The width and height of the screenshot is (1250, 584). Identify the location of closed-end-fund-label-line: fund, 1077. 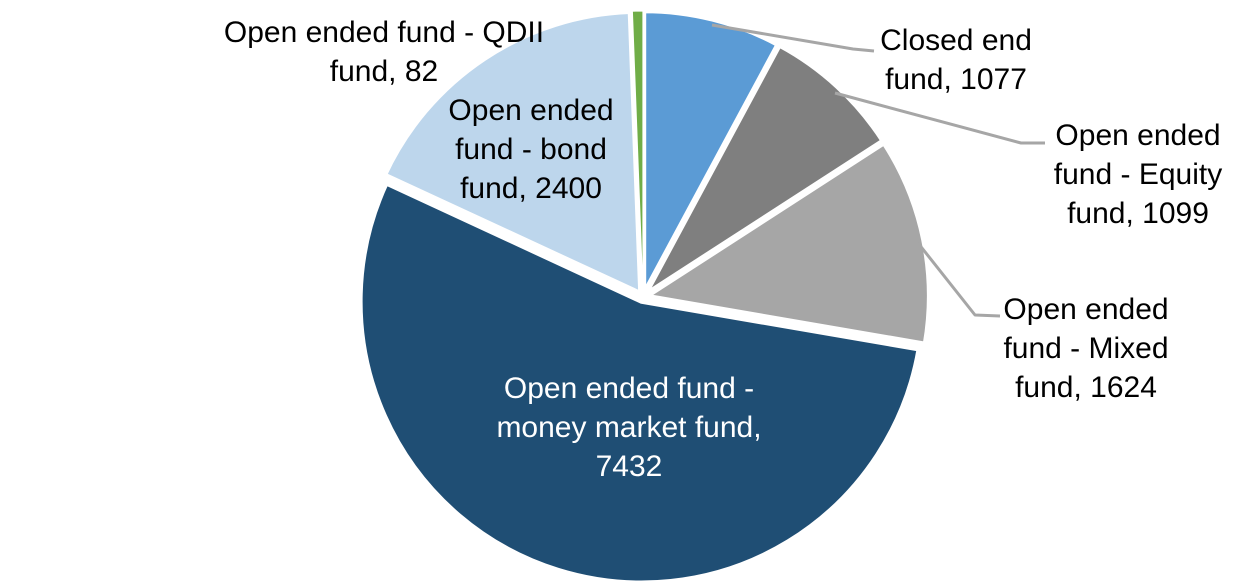
(956, 79).